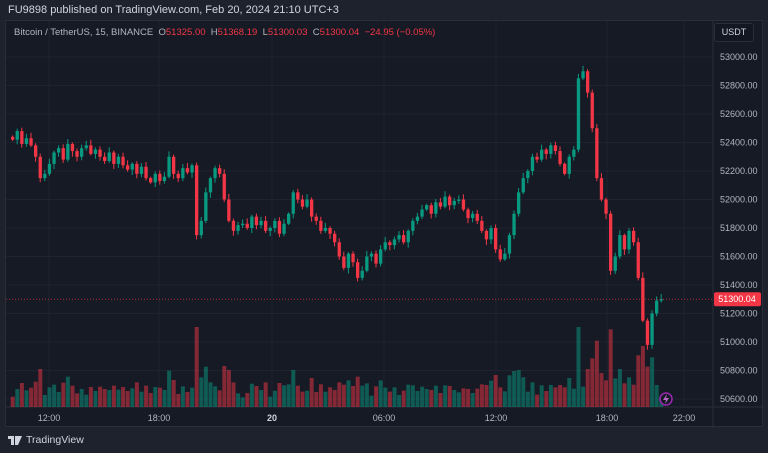 Image resolution: width=768 pixels, height=453 pixels. I want to click on lightning-icon, so click(666, 399).